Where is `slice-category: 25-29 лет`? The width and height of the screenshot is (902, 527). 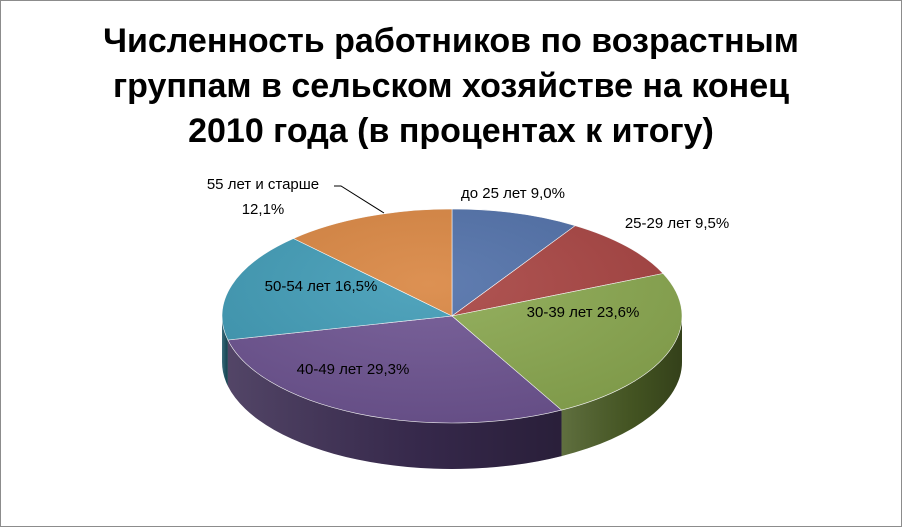 slice-category: 25-29 лет is located at coordinates (660, 223).